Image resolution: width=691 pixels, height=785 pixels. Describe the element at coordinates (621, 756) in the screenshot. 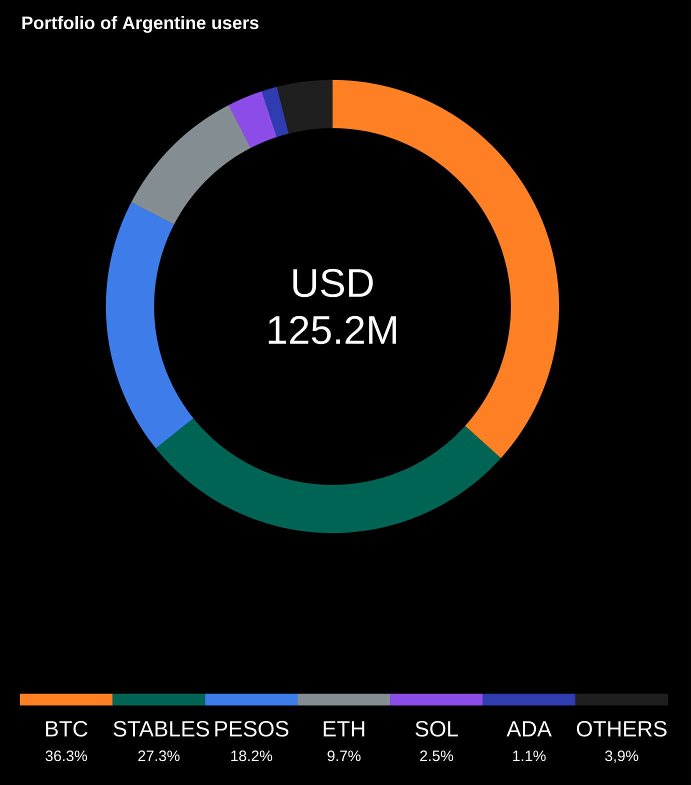

I see `data-label: 3,9%` at that location.